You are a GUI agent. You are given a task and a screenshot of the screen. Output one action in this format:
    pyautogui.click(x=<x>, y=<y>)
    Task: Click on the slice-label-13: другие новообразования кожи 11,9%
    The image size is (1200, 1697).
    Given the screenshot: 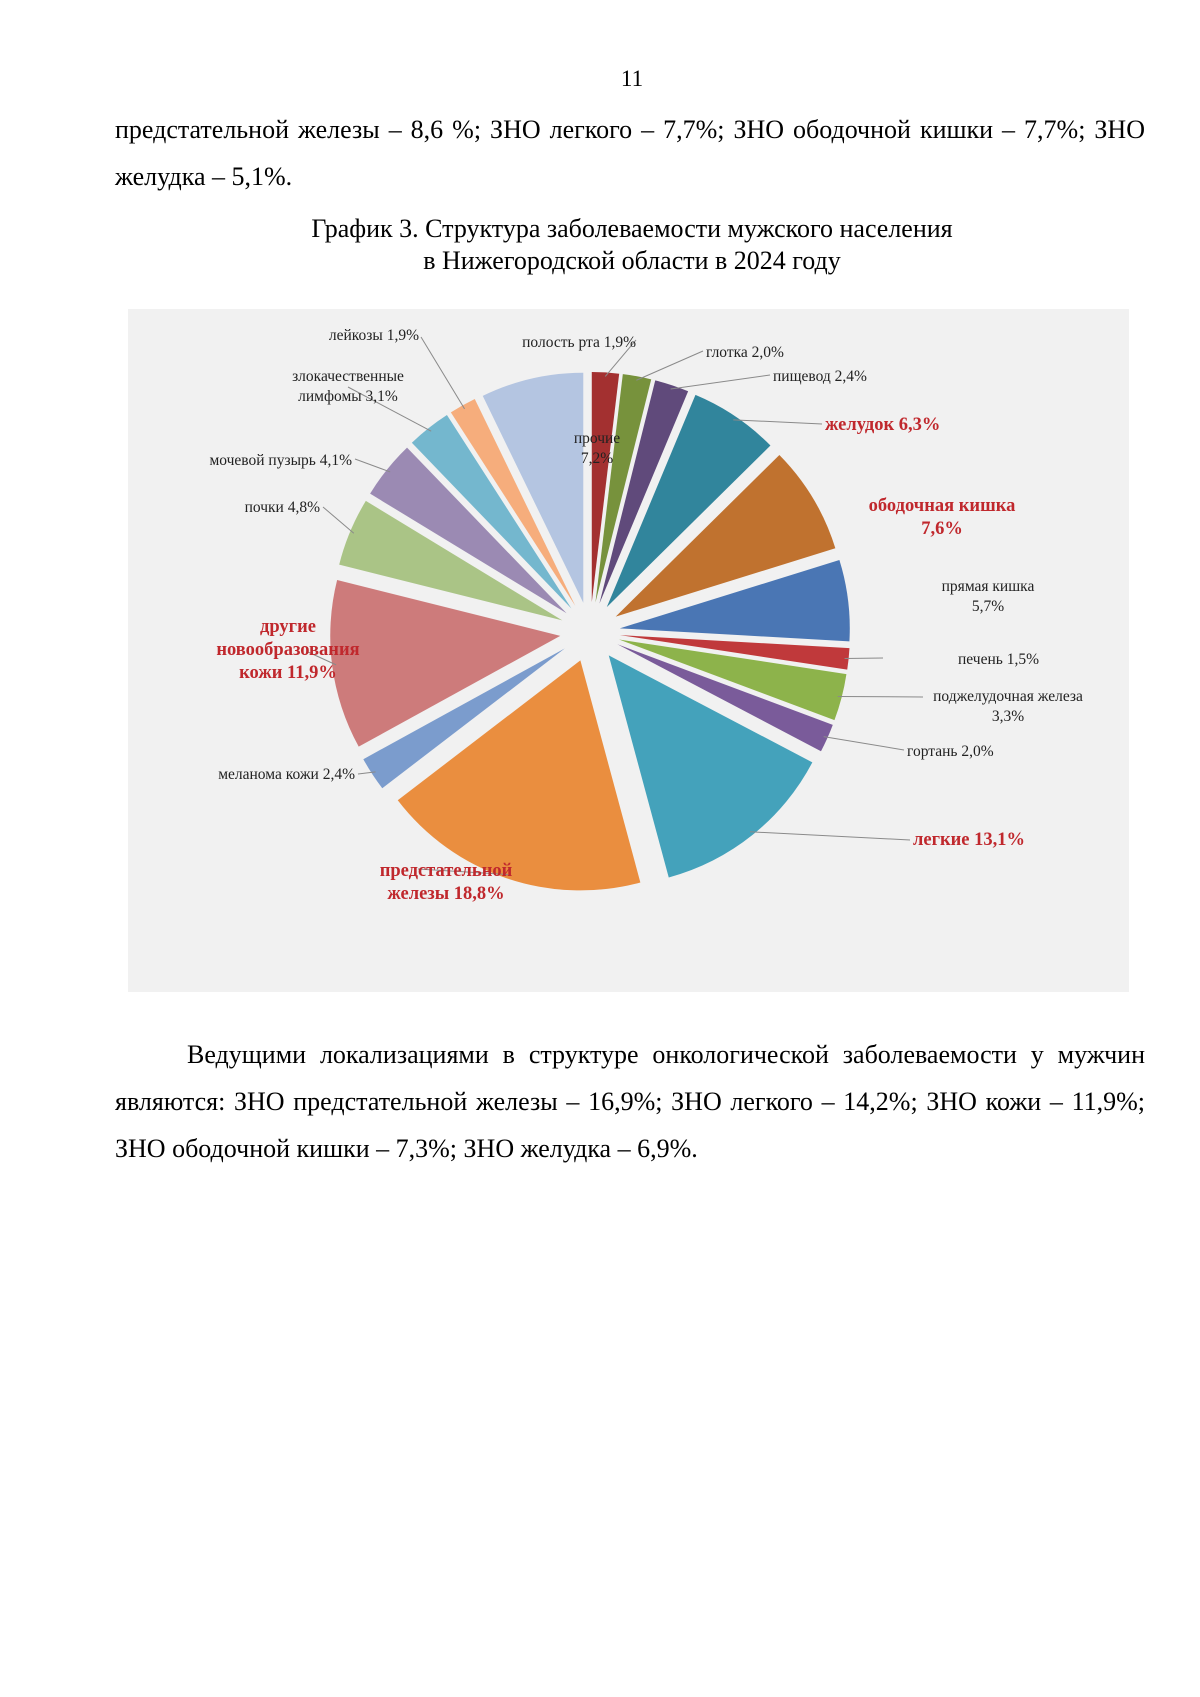 What is the action you would take?
    pyautogui.click(x=287, y=650)
    